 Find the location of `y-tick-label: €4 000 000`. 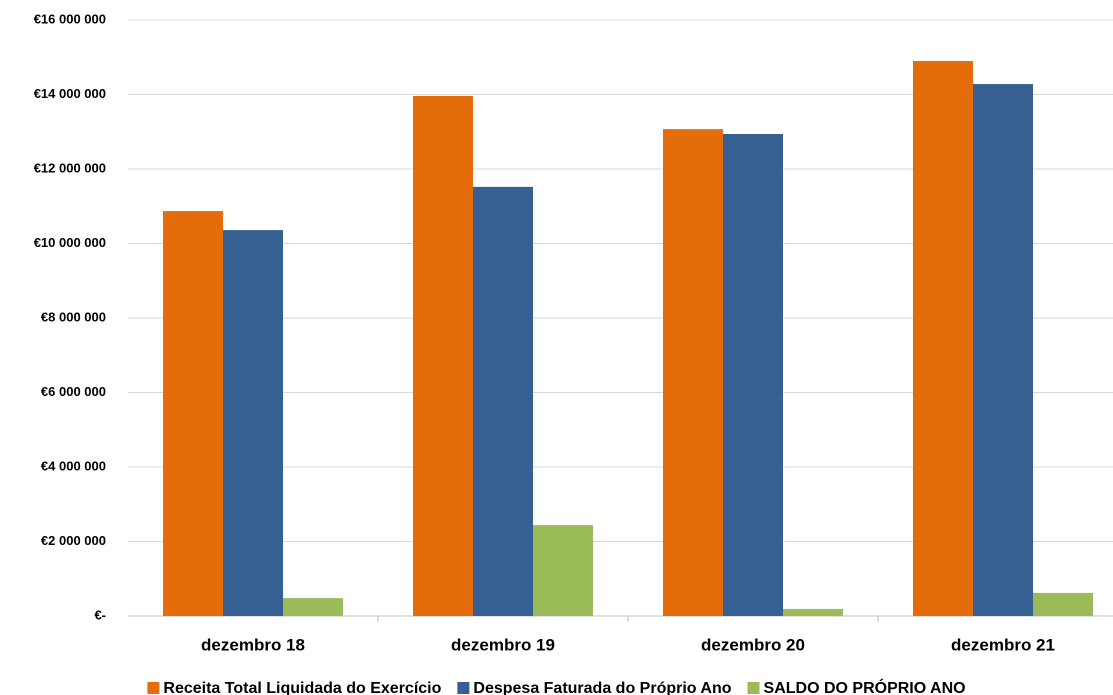

y-tick-label: €4 000 000 is located at coordinates (73, 465).